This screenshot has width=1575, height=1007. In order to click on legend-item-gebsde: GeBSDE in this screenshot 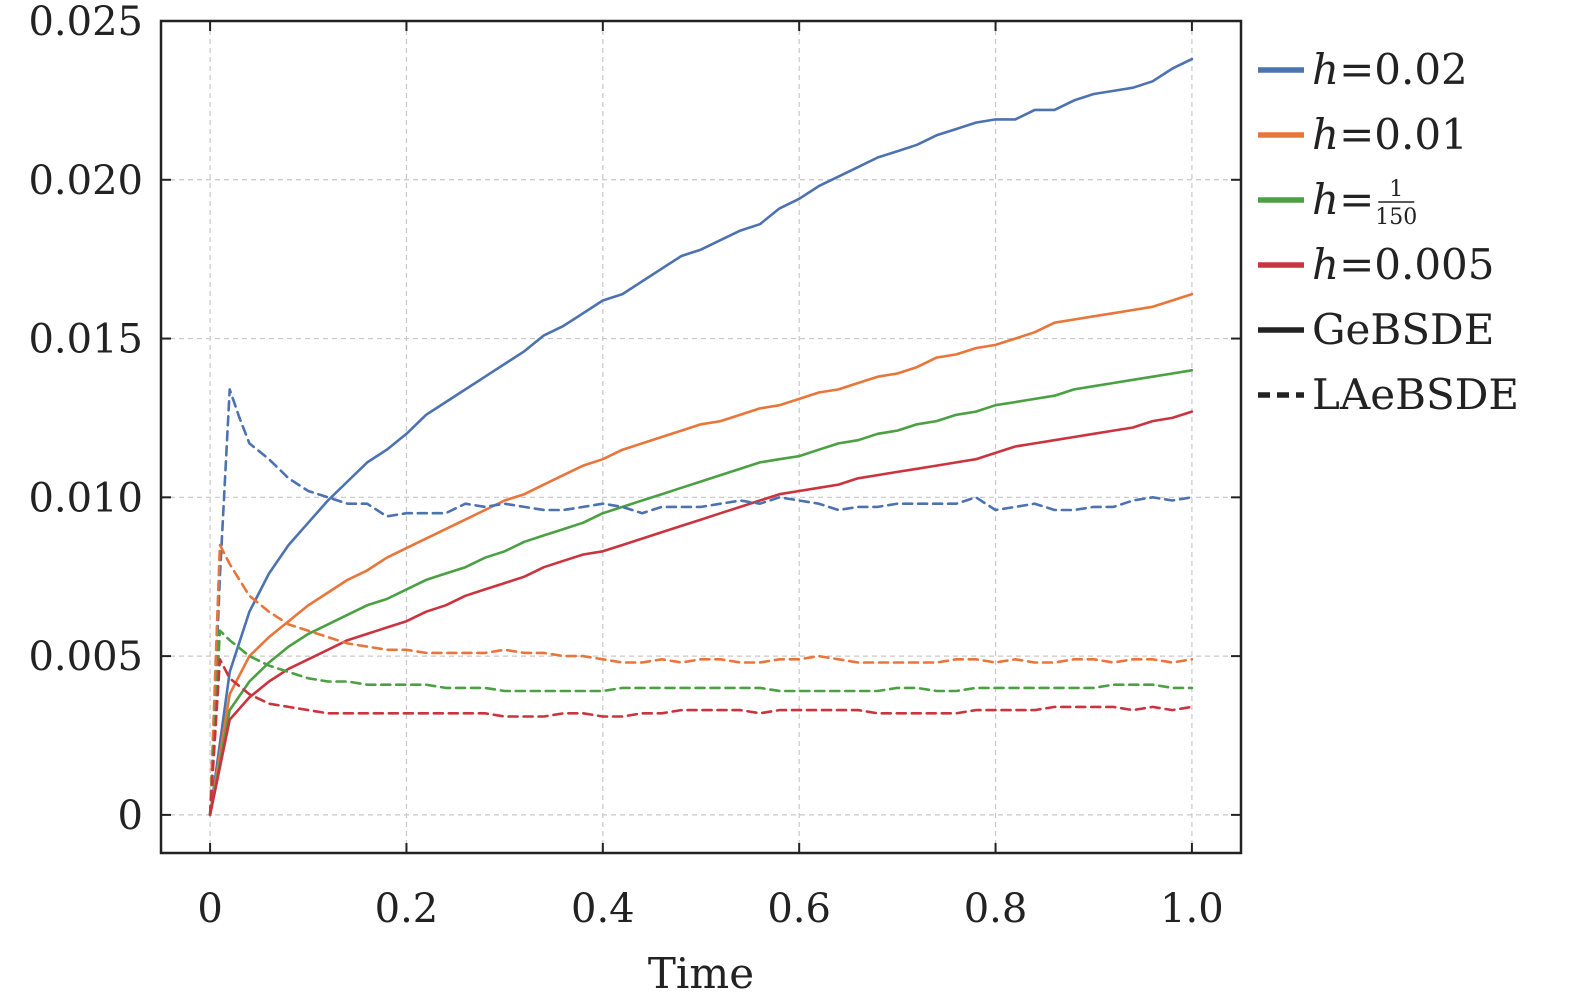, I will do `click(1376, 329)`.